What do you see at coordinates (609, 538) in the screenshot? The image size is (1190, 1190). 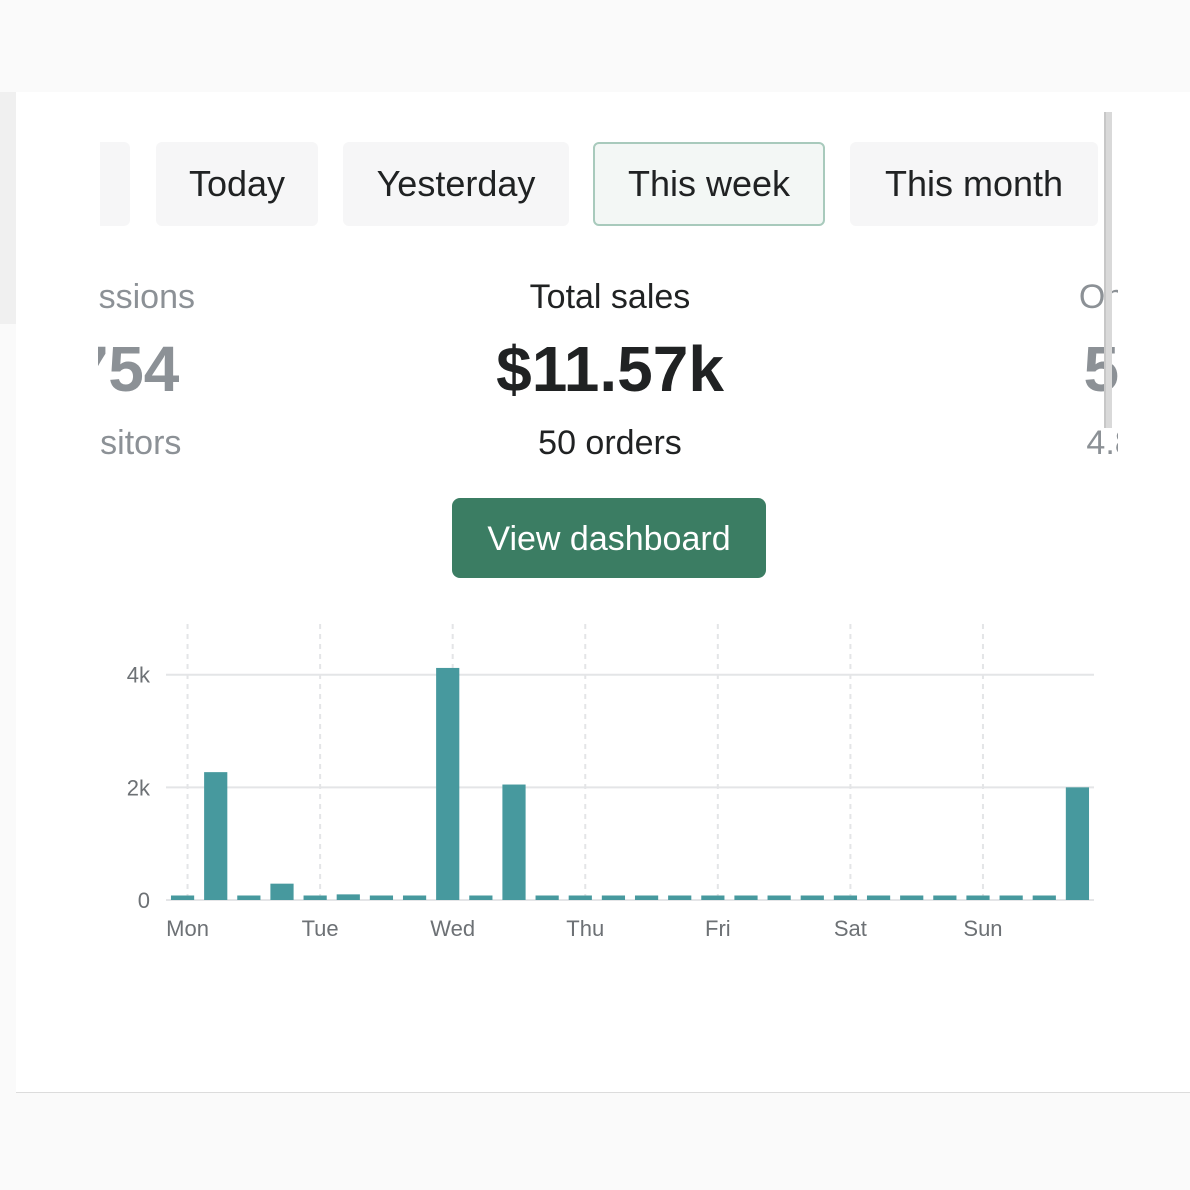 I see `view-dashboard-button: View dashboard` at bounding box center [609, 538].